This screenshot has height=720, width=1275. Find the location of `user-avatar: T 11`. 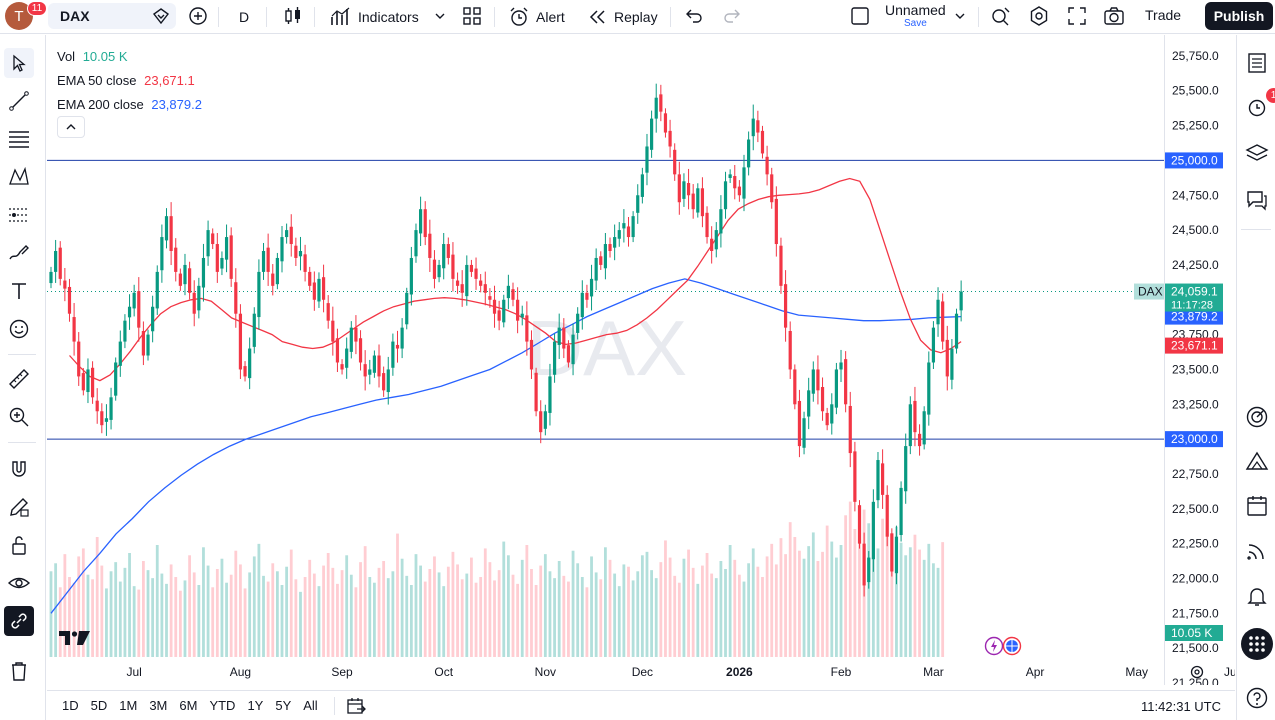

user-avatar: T 11 is located at coordinates (26, 15).